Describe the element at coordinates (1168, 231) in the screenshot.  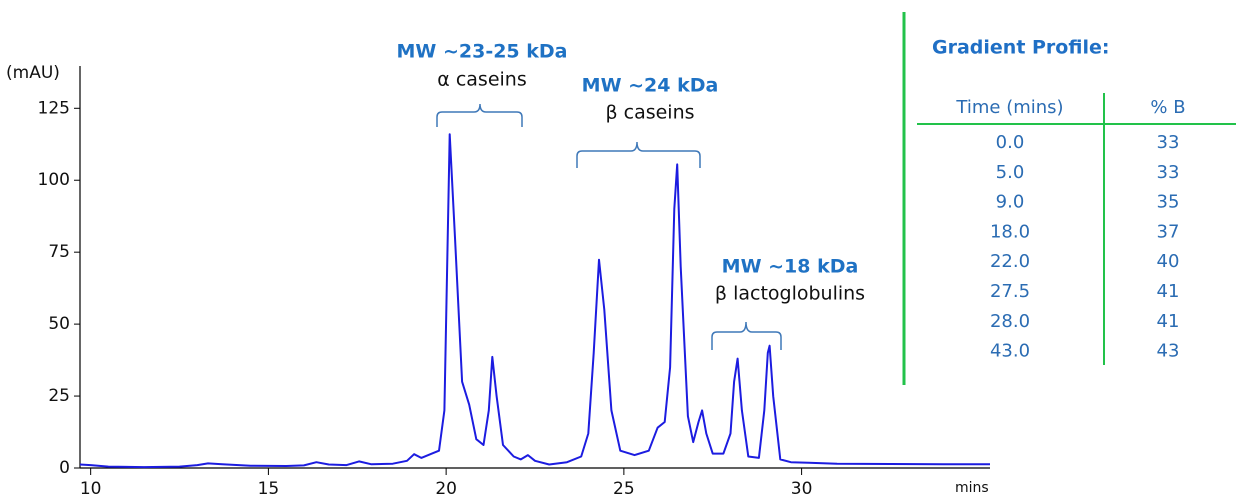
I see `table-cell: 37` at that location.